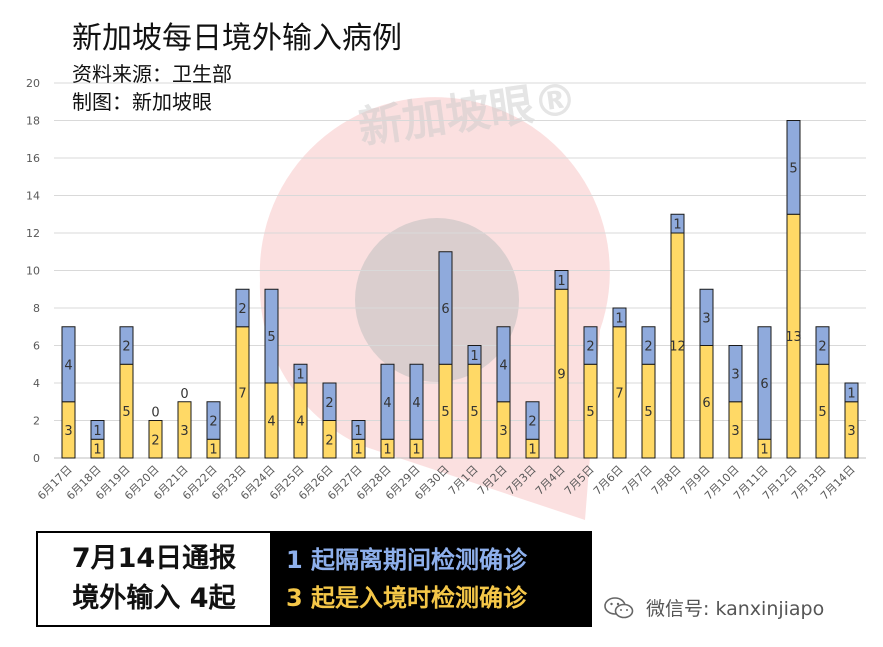 Image resolution: width=883 pixels, height=647 pixels. I want to click on y-tick-label: 10, so click(33, 271).